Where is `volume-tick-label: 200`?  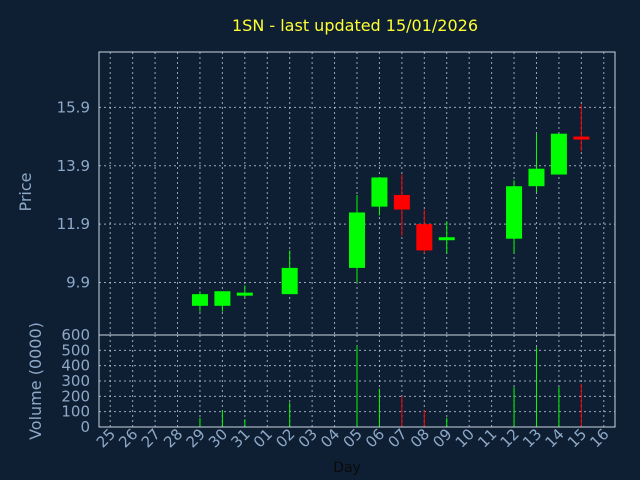 volume-tick-label: 200 is located at coordinates (75, 396).